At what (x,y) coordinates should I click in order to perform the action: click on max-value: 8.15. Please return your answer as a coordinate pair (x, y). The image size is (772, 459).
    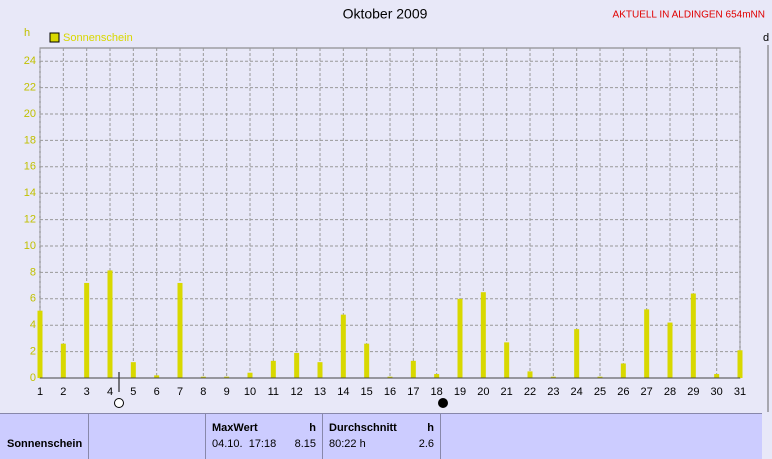
    Looking at the image, I should click on (305, 444).